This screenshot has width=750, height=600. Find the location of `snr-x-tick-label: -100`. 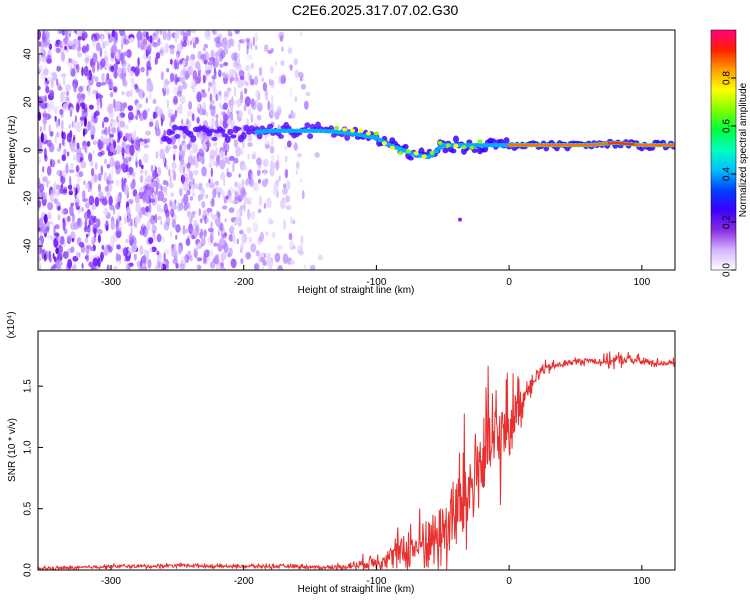

snr-x-tick-label: -100 is located at coordinates (376, 581).